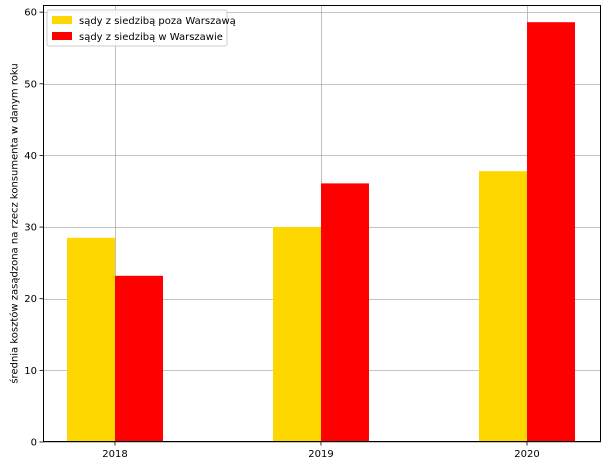 This screenshot has height=466, width=607. Describe the element at coordinates (139, 358) in the screenshot. I see `bar-warsaw-2018` at that location.